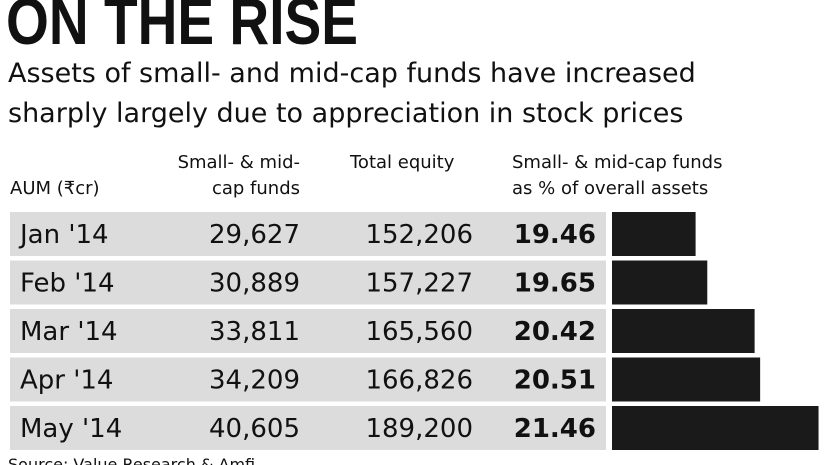  What do you see at coordinates (402, 162) in the screenshot?
I see `column-header: Total equity` at bounding box center [402, 162].